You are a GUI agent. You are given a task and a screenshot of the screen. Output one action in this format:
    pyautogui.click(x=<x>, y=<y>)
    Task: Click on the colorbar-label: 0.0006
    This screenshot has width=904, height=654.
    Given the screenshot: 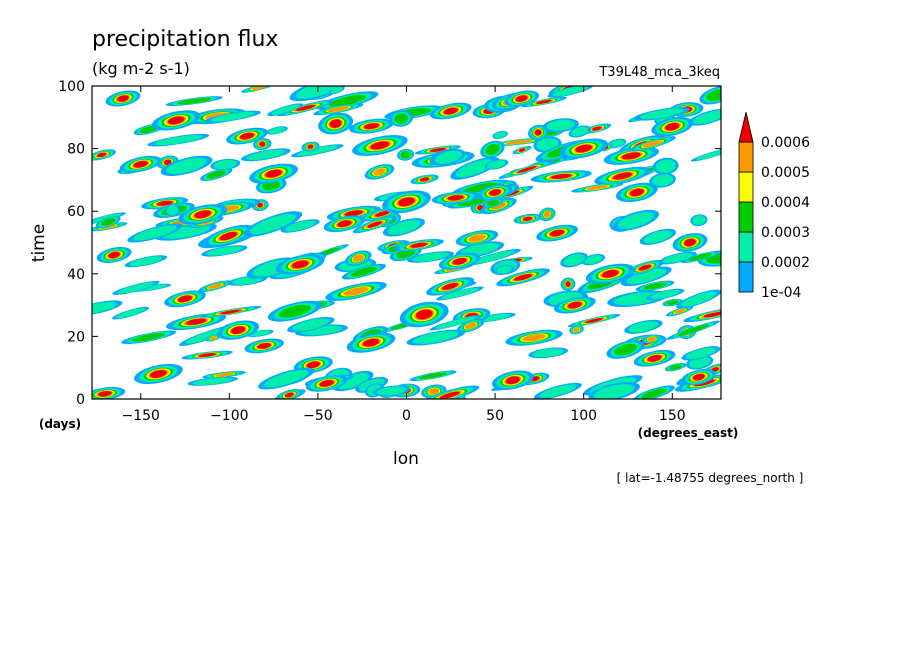 What is the action you would take?
    pyautogui.click(x=785, y=143)
    